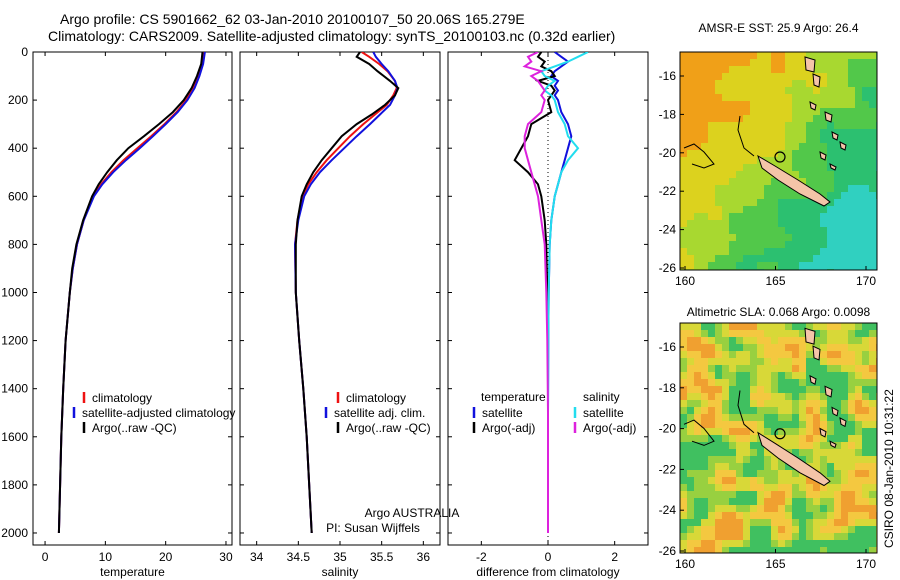 This screenshot has width=900, height=580. I want to click on y-tick-label: 1000, so click(14, 292).